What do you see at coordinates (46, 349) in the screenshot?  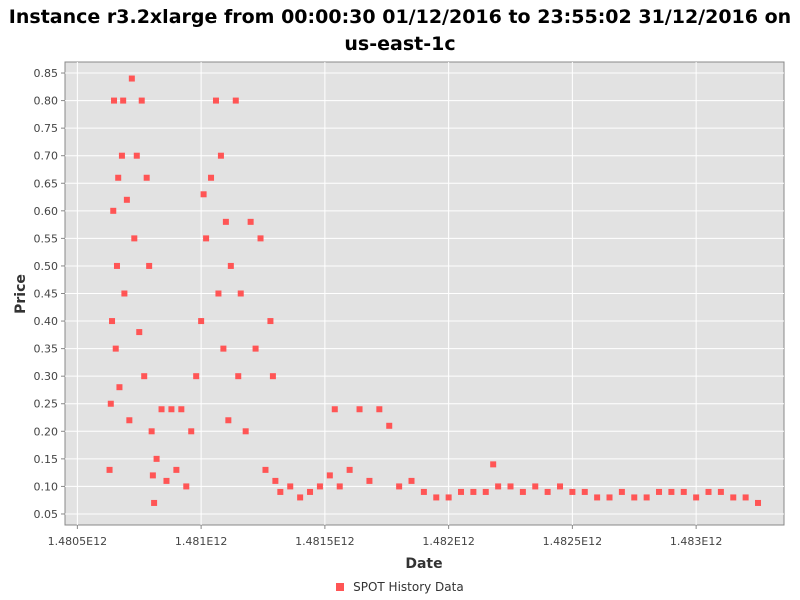 I see `y-tick-label: 0.35` at bounding box center [46, 349].